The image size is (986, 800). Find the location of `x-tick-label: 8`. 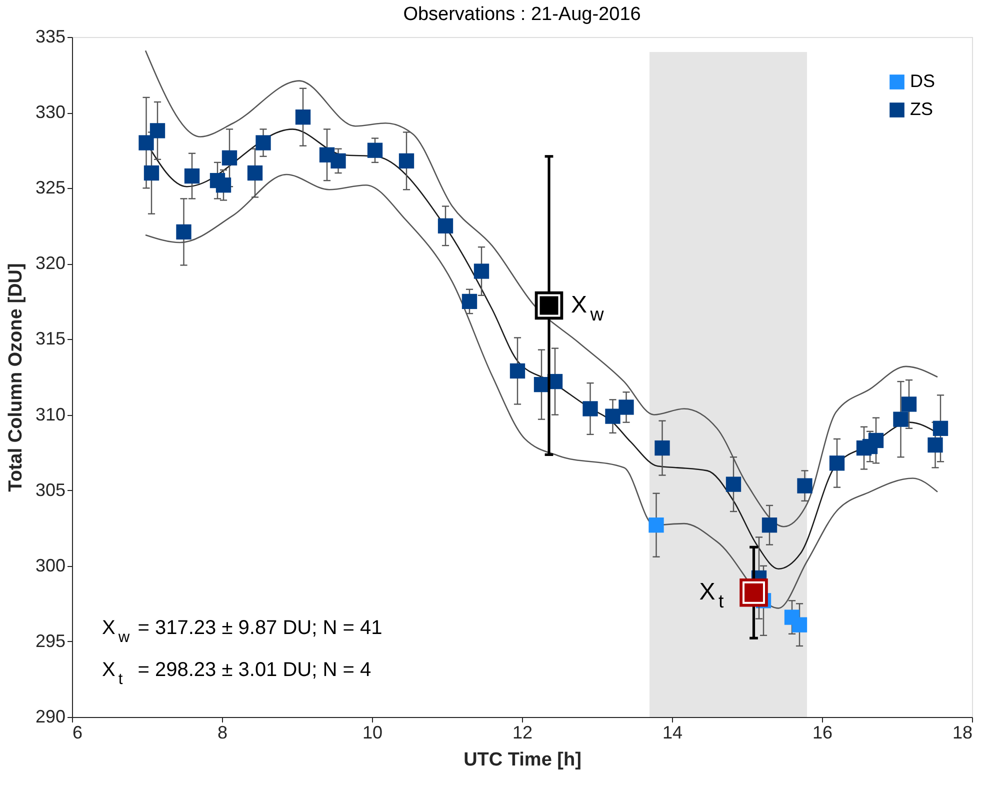

x-tick-label: 8 is located at coordinates (222, 732).